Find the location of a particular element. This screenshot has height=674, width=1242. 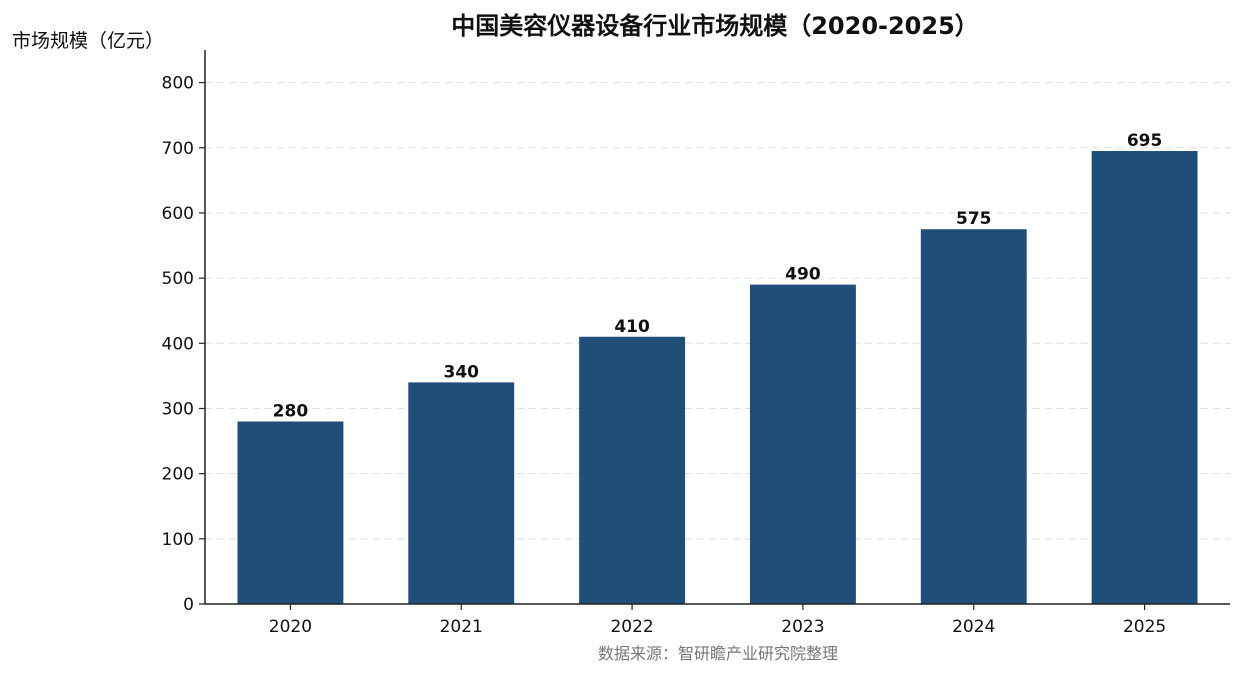

x-tick-label: 2022 is located at coordinates (631, 627).